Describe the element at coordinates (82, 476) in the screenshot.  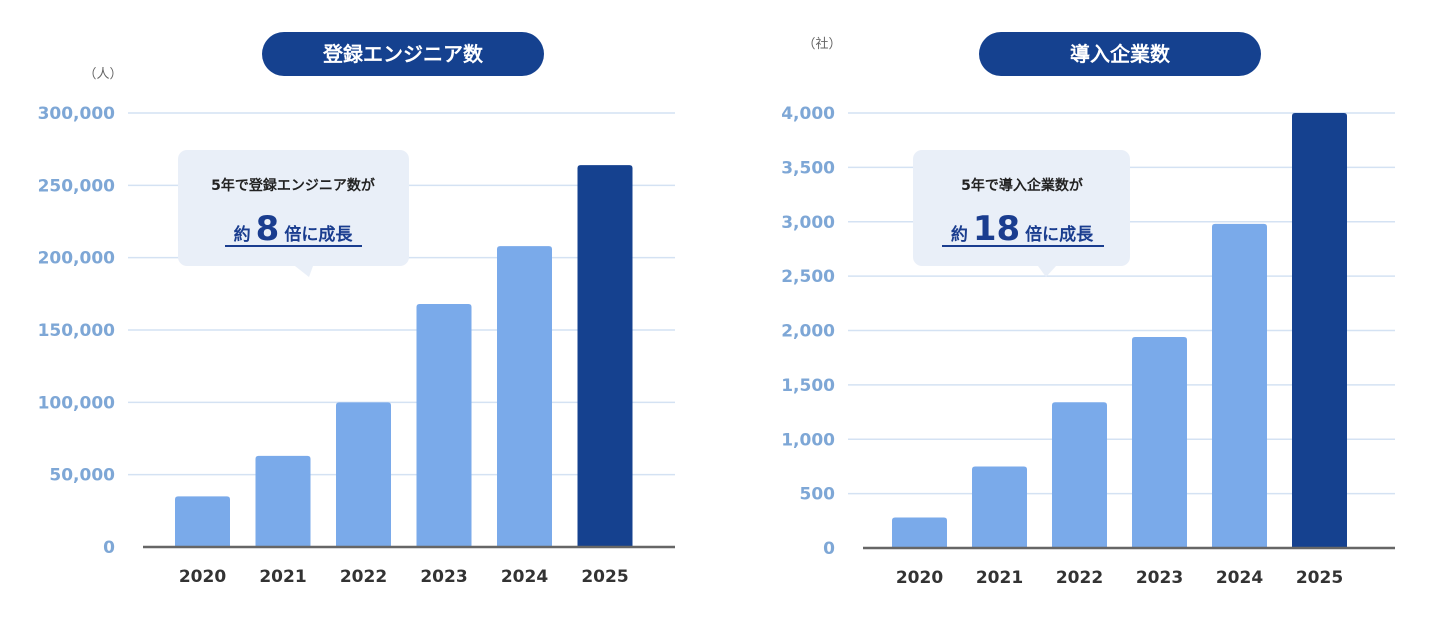
I see `y-tick-label: 50,000` at that location.